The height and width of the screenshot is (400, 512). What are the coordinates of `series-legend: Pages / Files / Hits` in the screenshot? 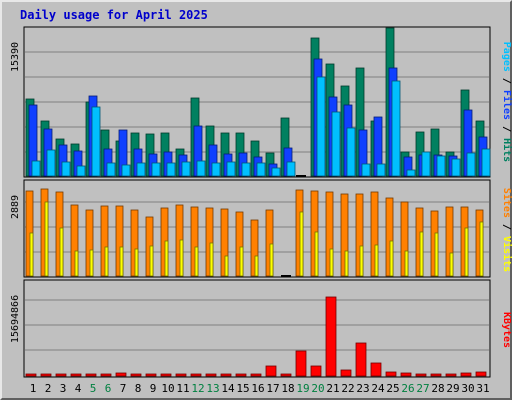 It's located at (506, 102).